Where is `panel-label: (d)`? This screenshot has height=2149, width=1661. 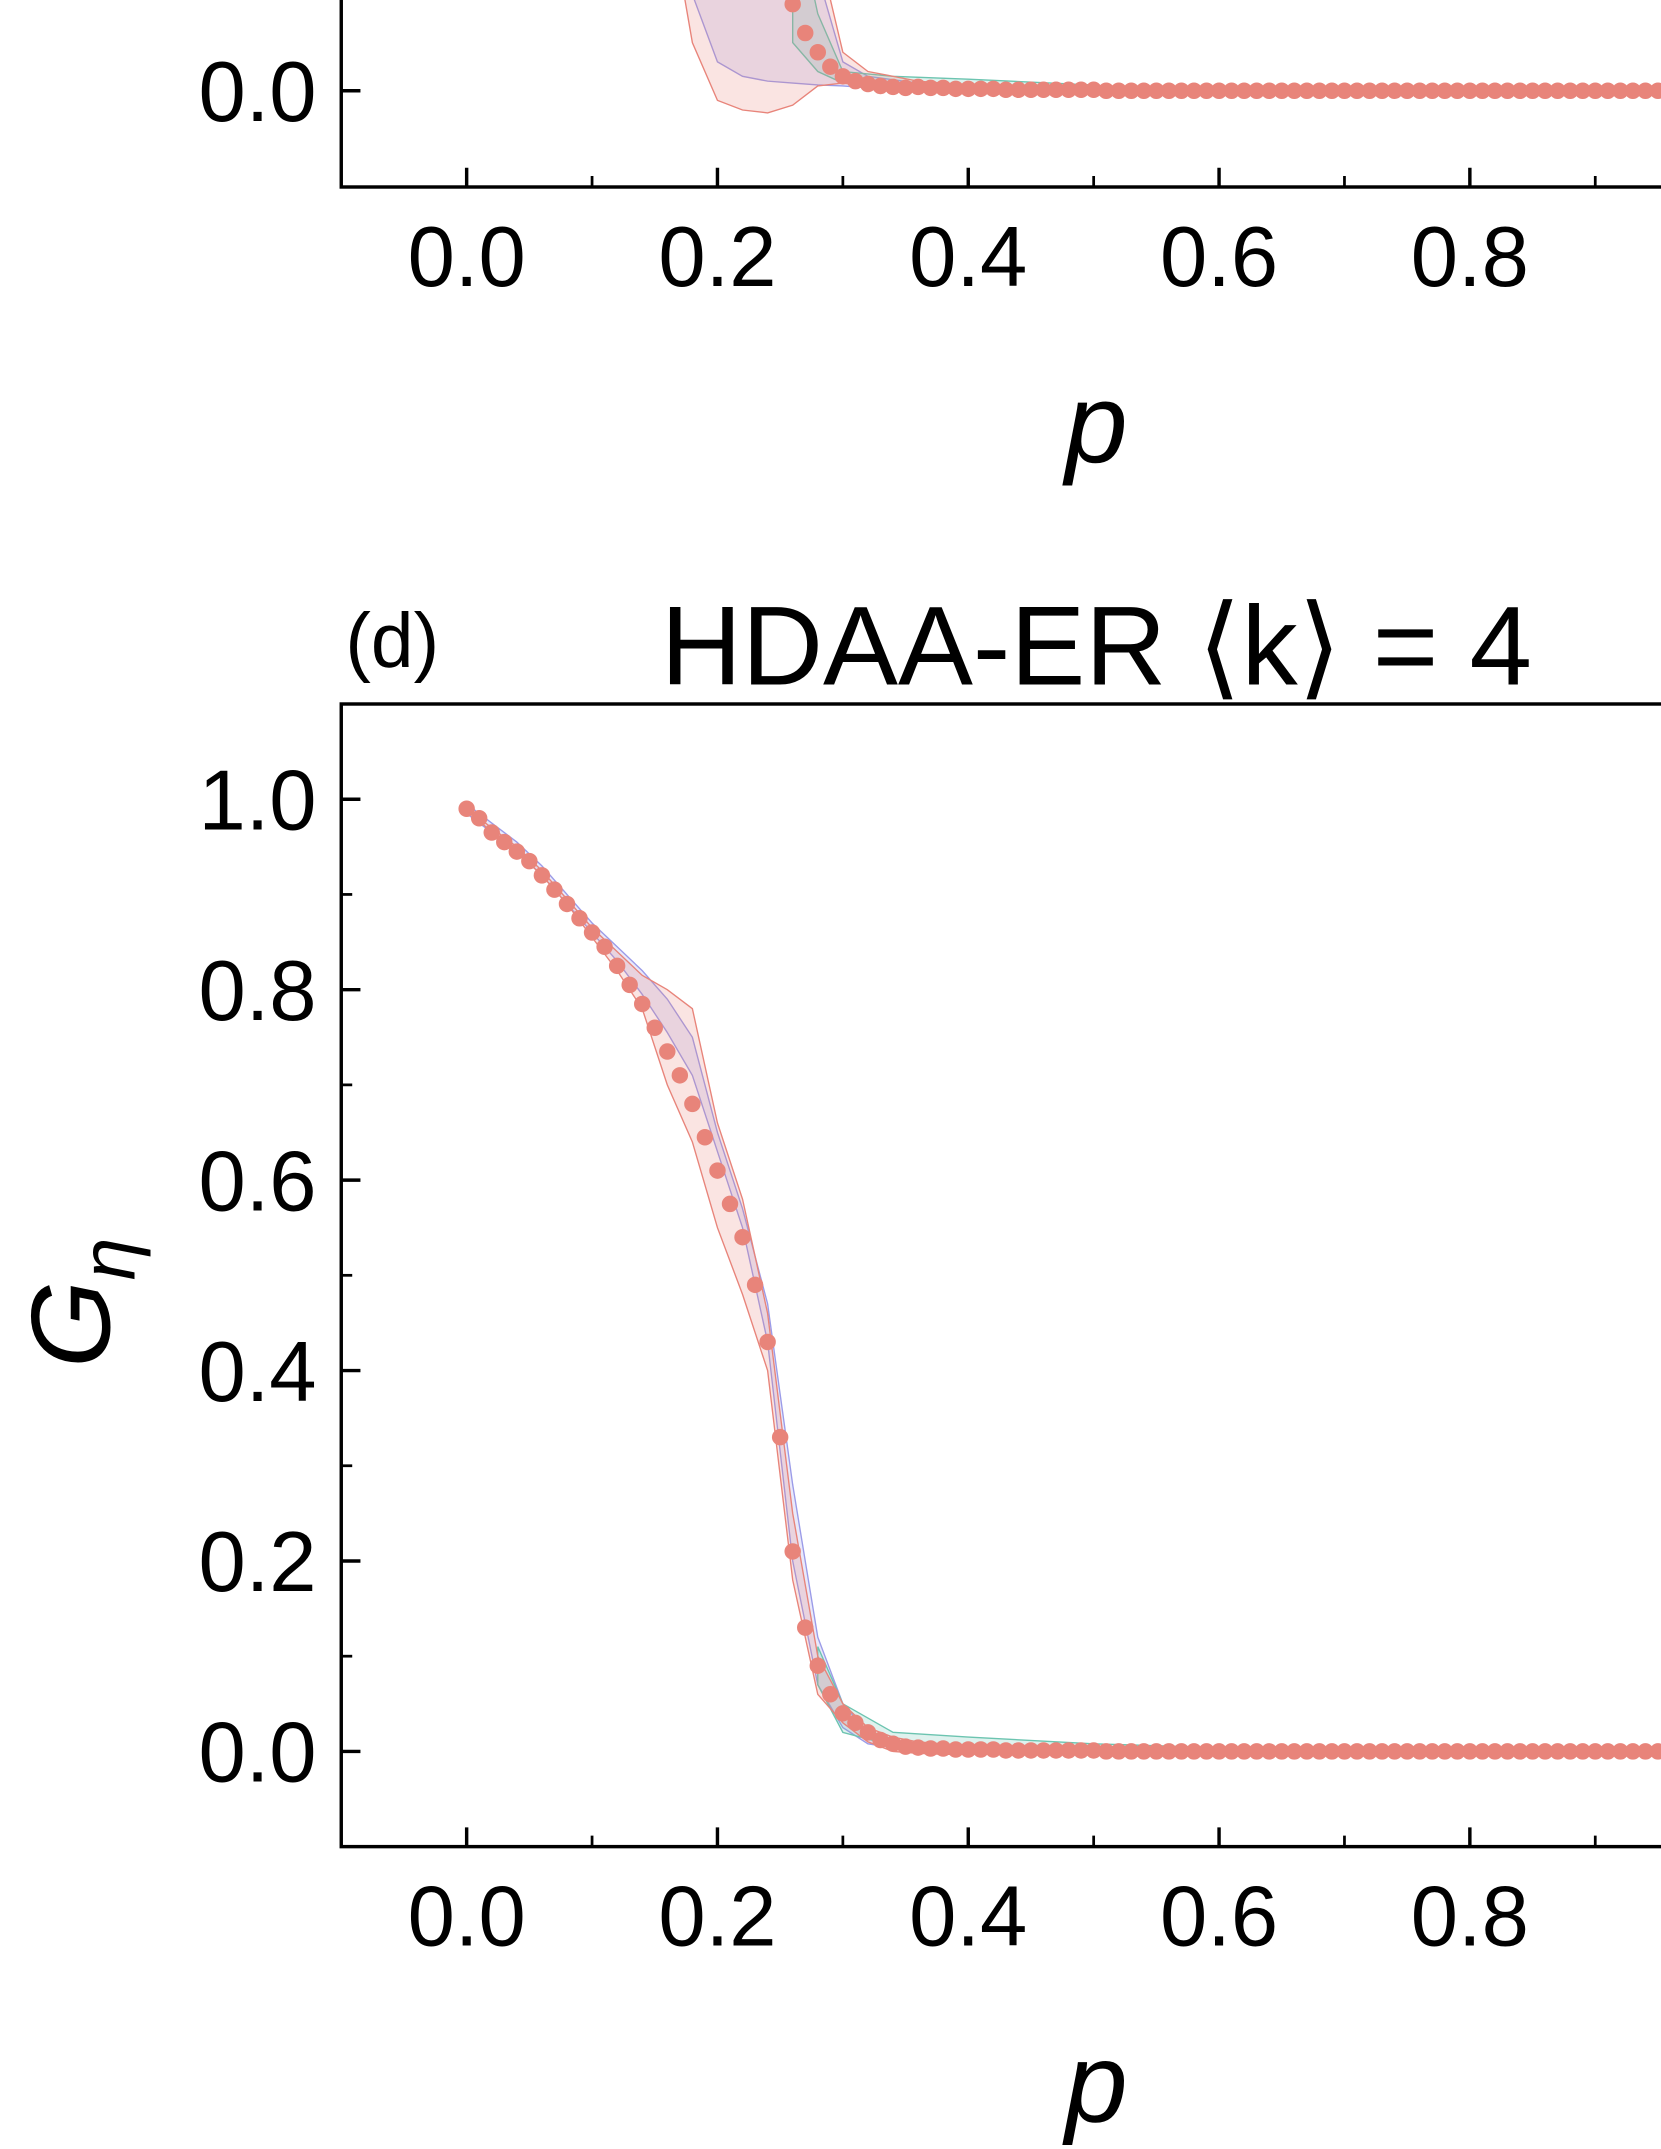
panel-label: (d) is located at coordinates (392, 641).